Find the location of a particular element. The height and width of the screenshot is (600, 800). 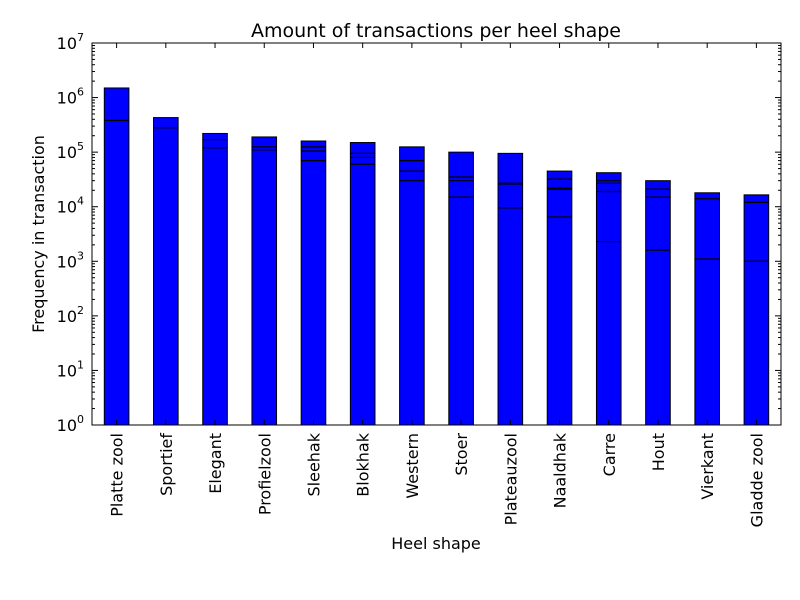

x-tick-label: Hout is located at coordinates (658, 452).